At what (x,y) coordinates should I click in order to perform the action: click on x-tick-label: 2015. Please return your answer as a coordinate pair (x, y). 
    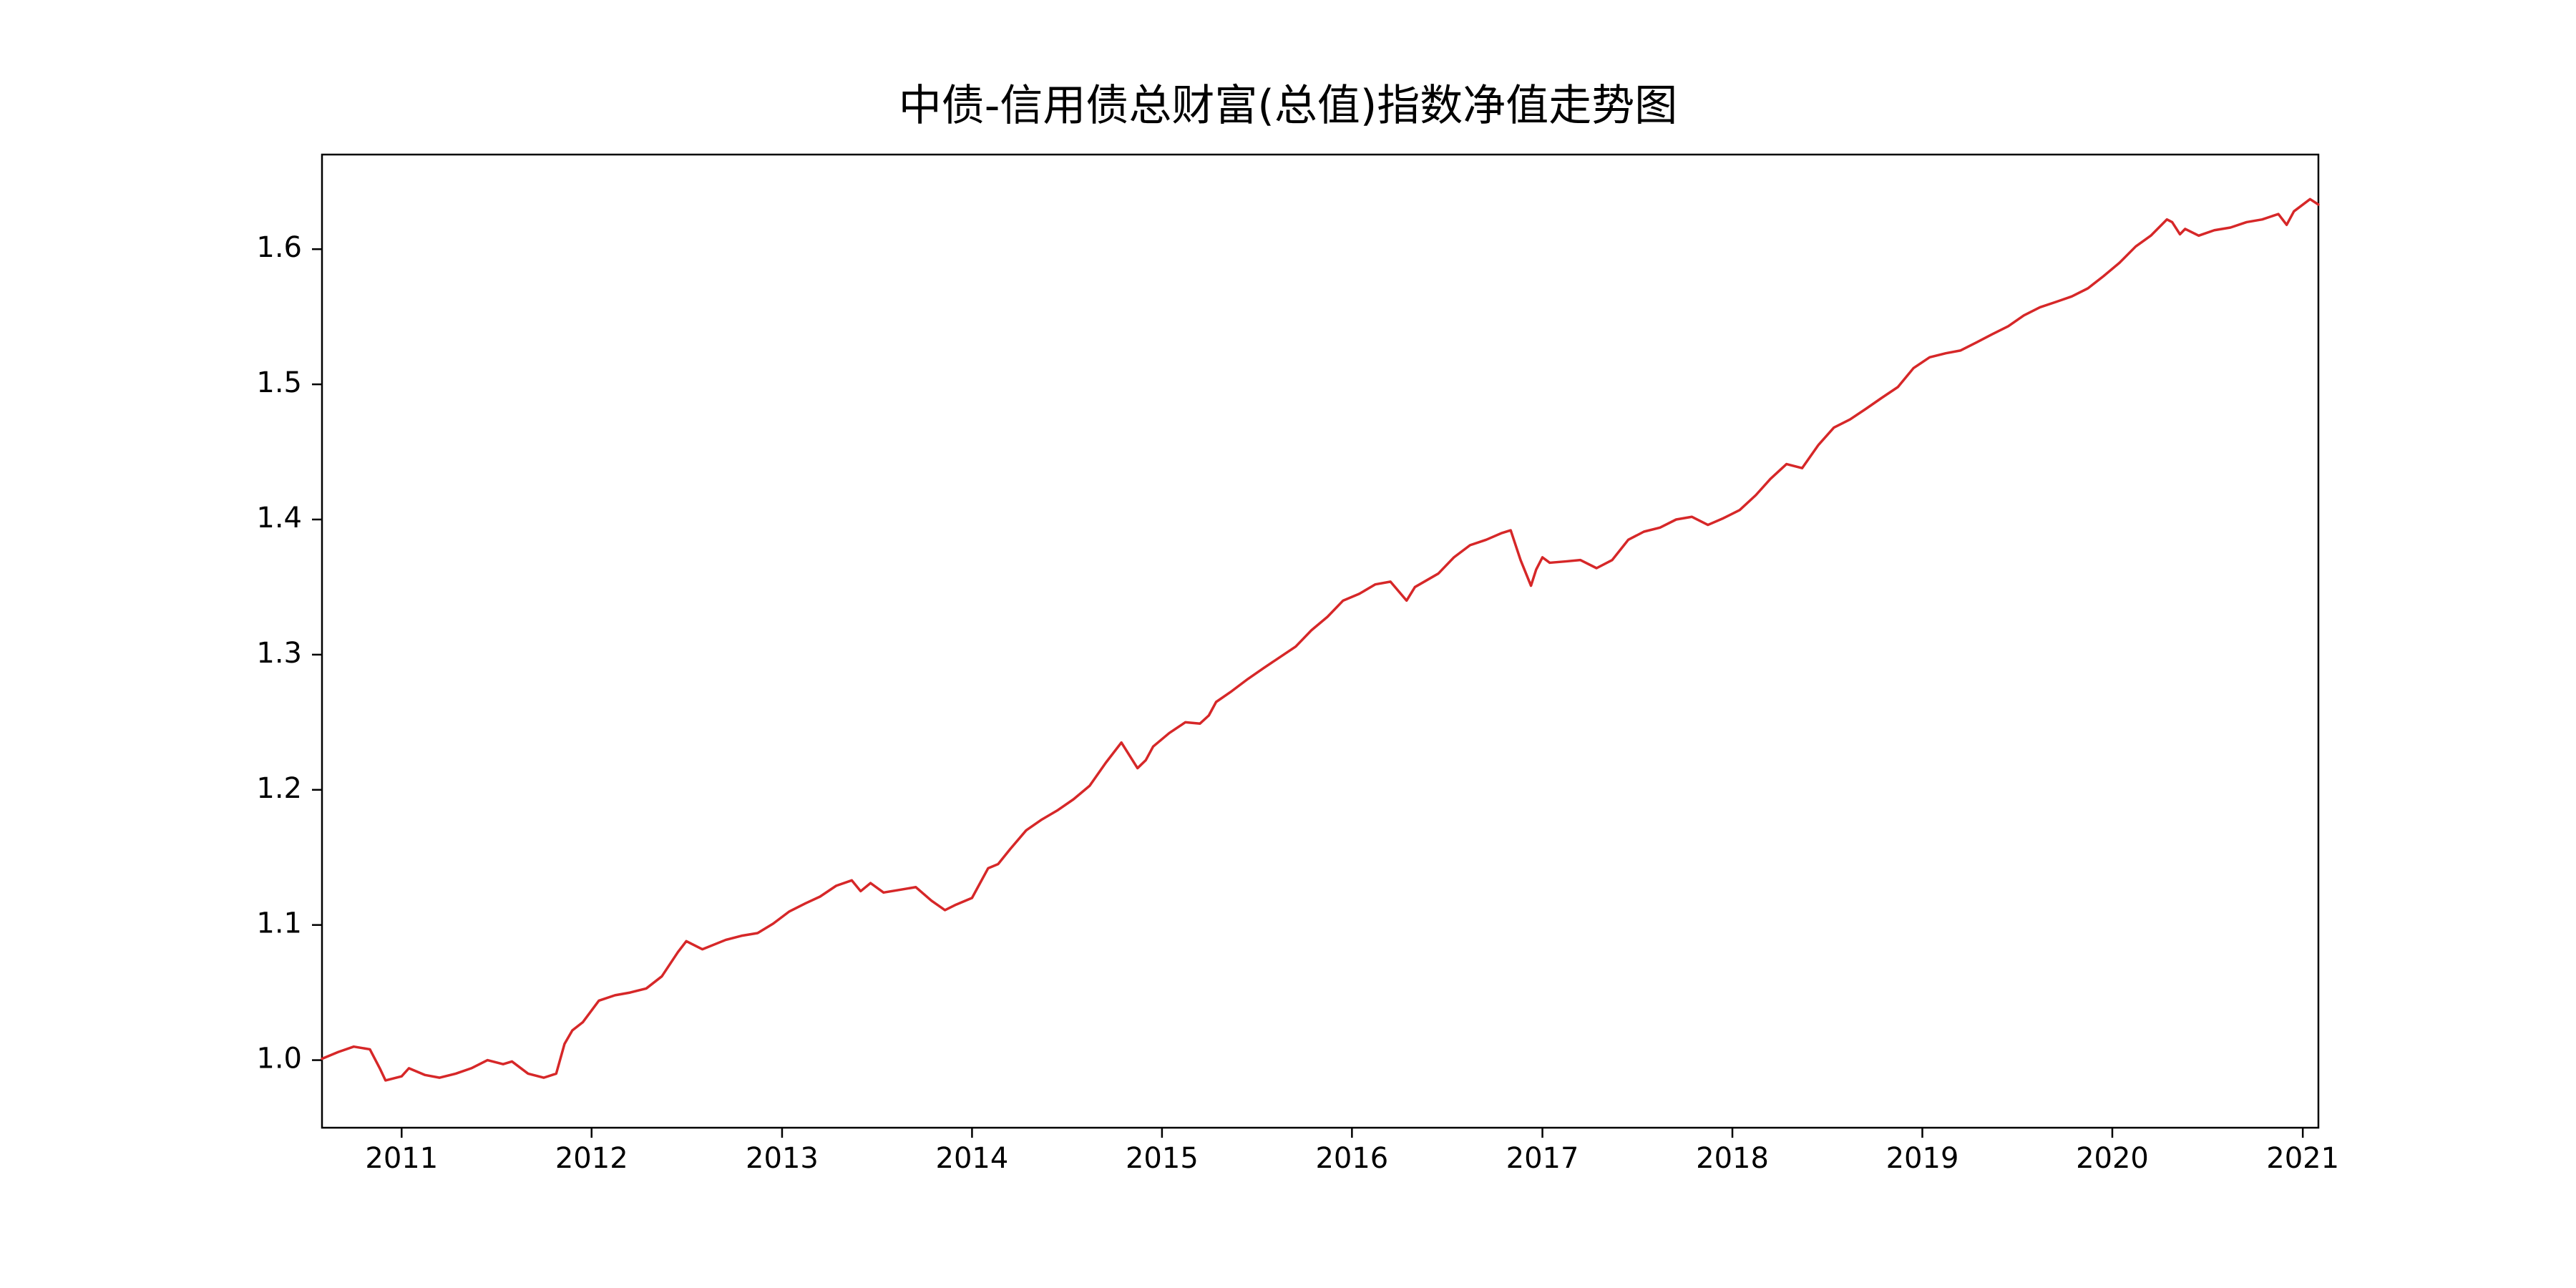
    Looking at the image, I should click on (1162, 1158).